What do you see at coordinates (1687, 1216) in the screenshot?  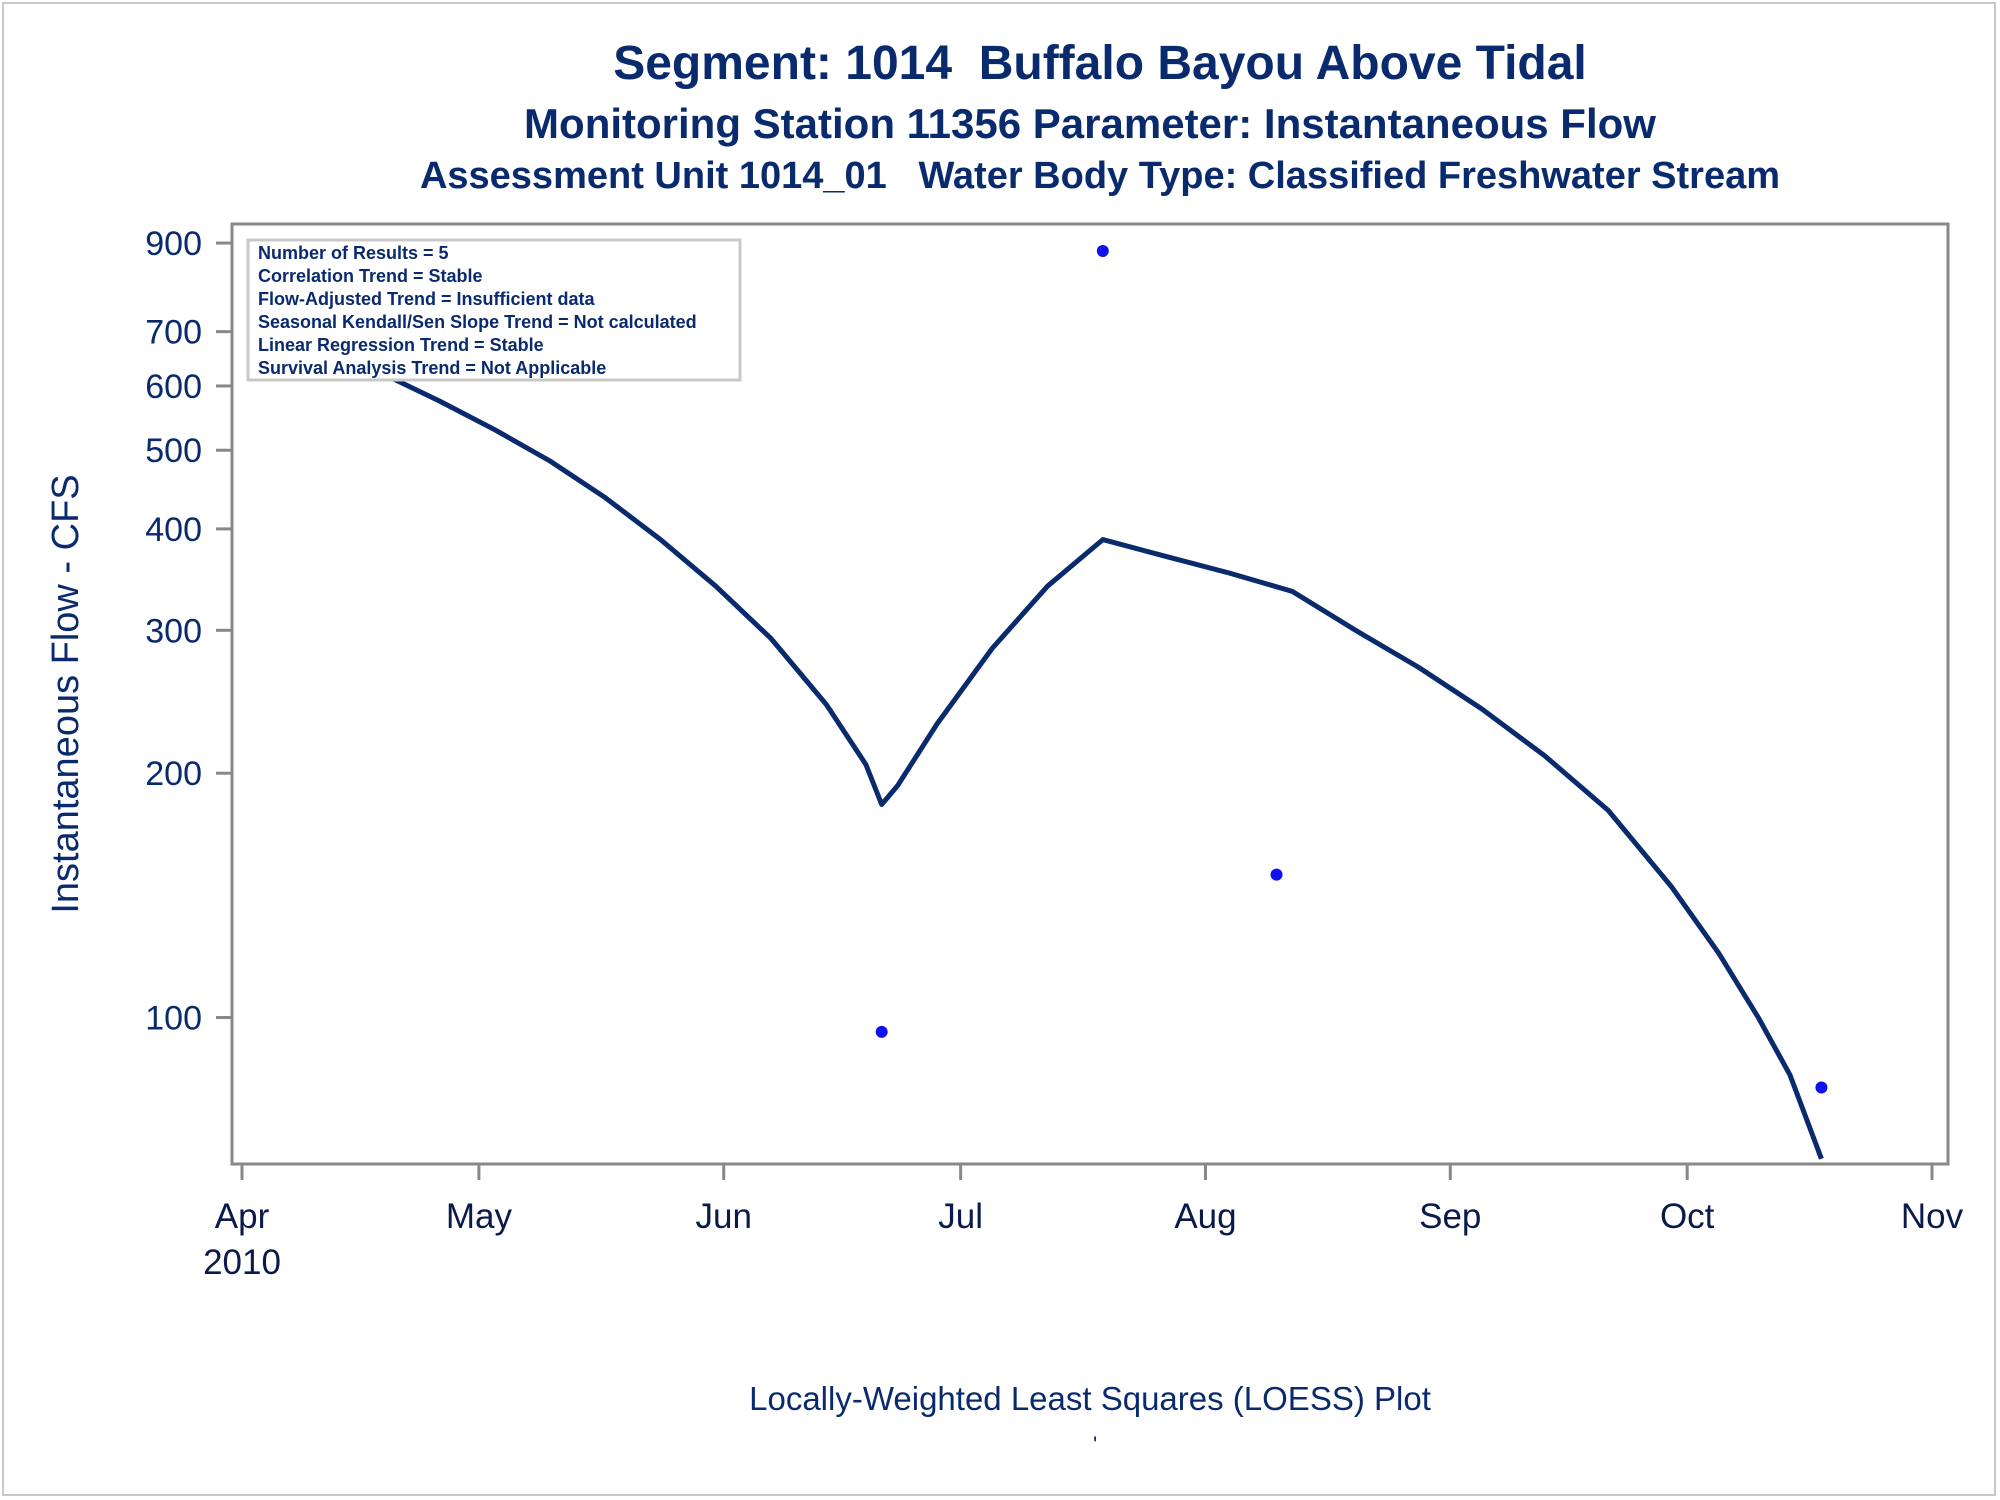 I see `x-tick-label: Oct` at bounding box center [1687, 1216].